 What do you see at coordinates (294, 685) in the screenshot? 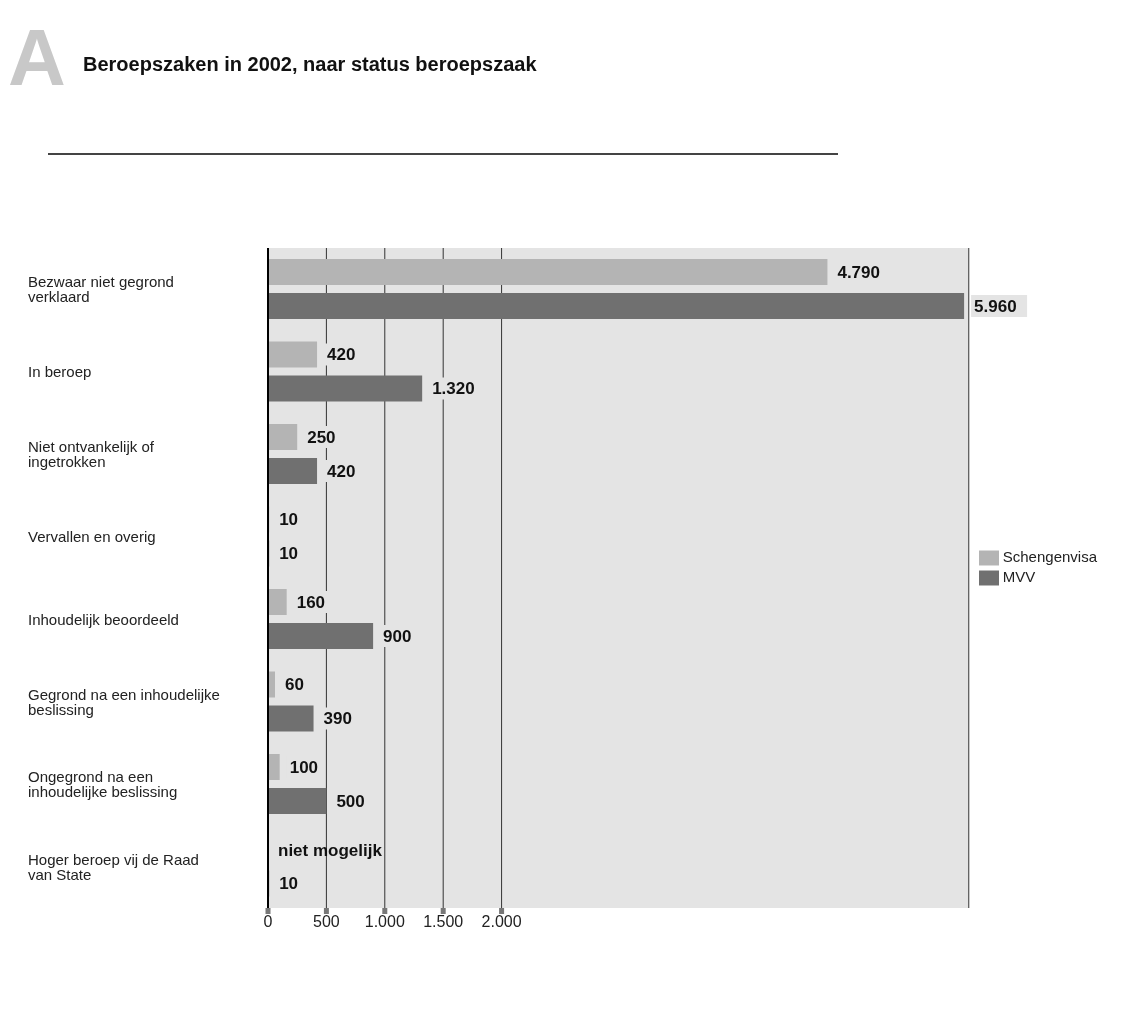
I see `data-label: 60` at bounding box center [294, 685].